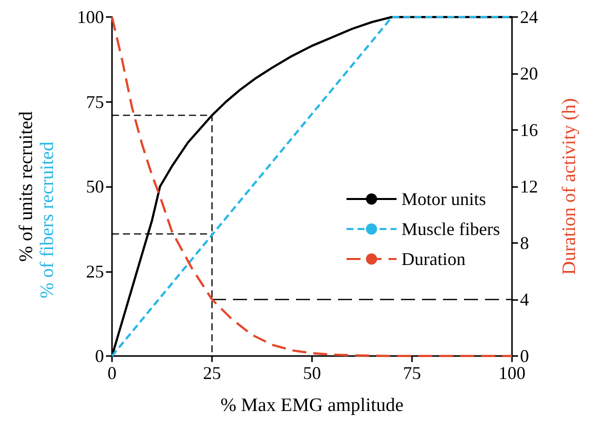 This screenshot has width=590, height=440. What do you see at coordinates (90, 17) in the screenshot?
I see `y-tick-label: 100` at bounding box center [90, 17].